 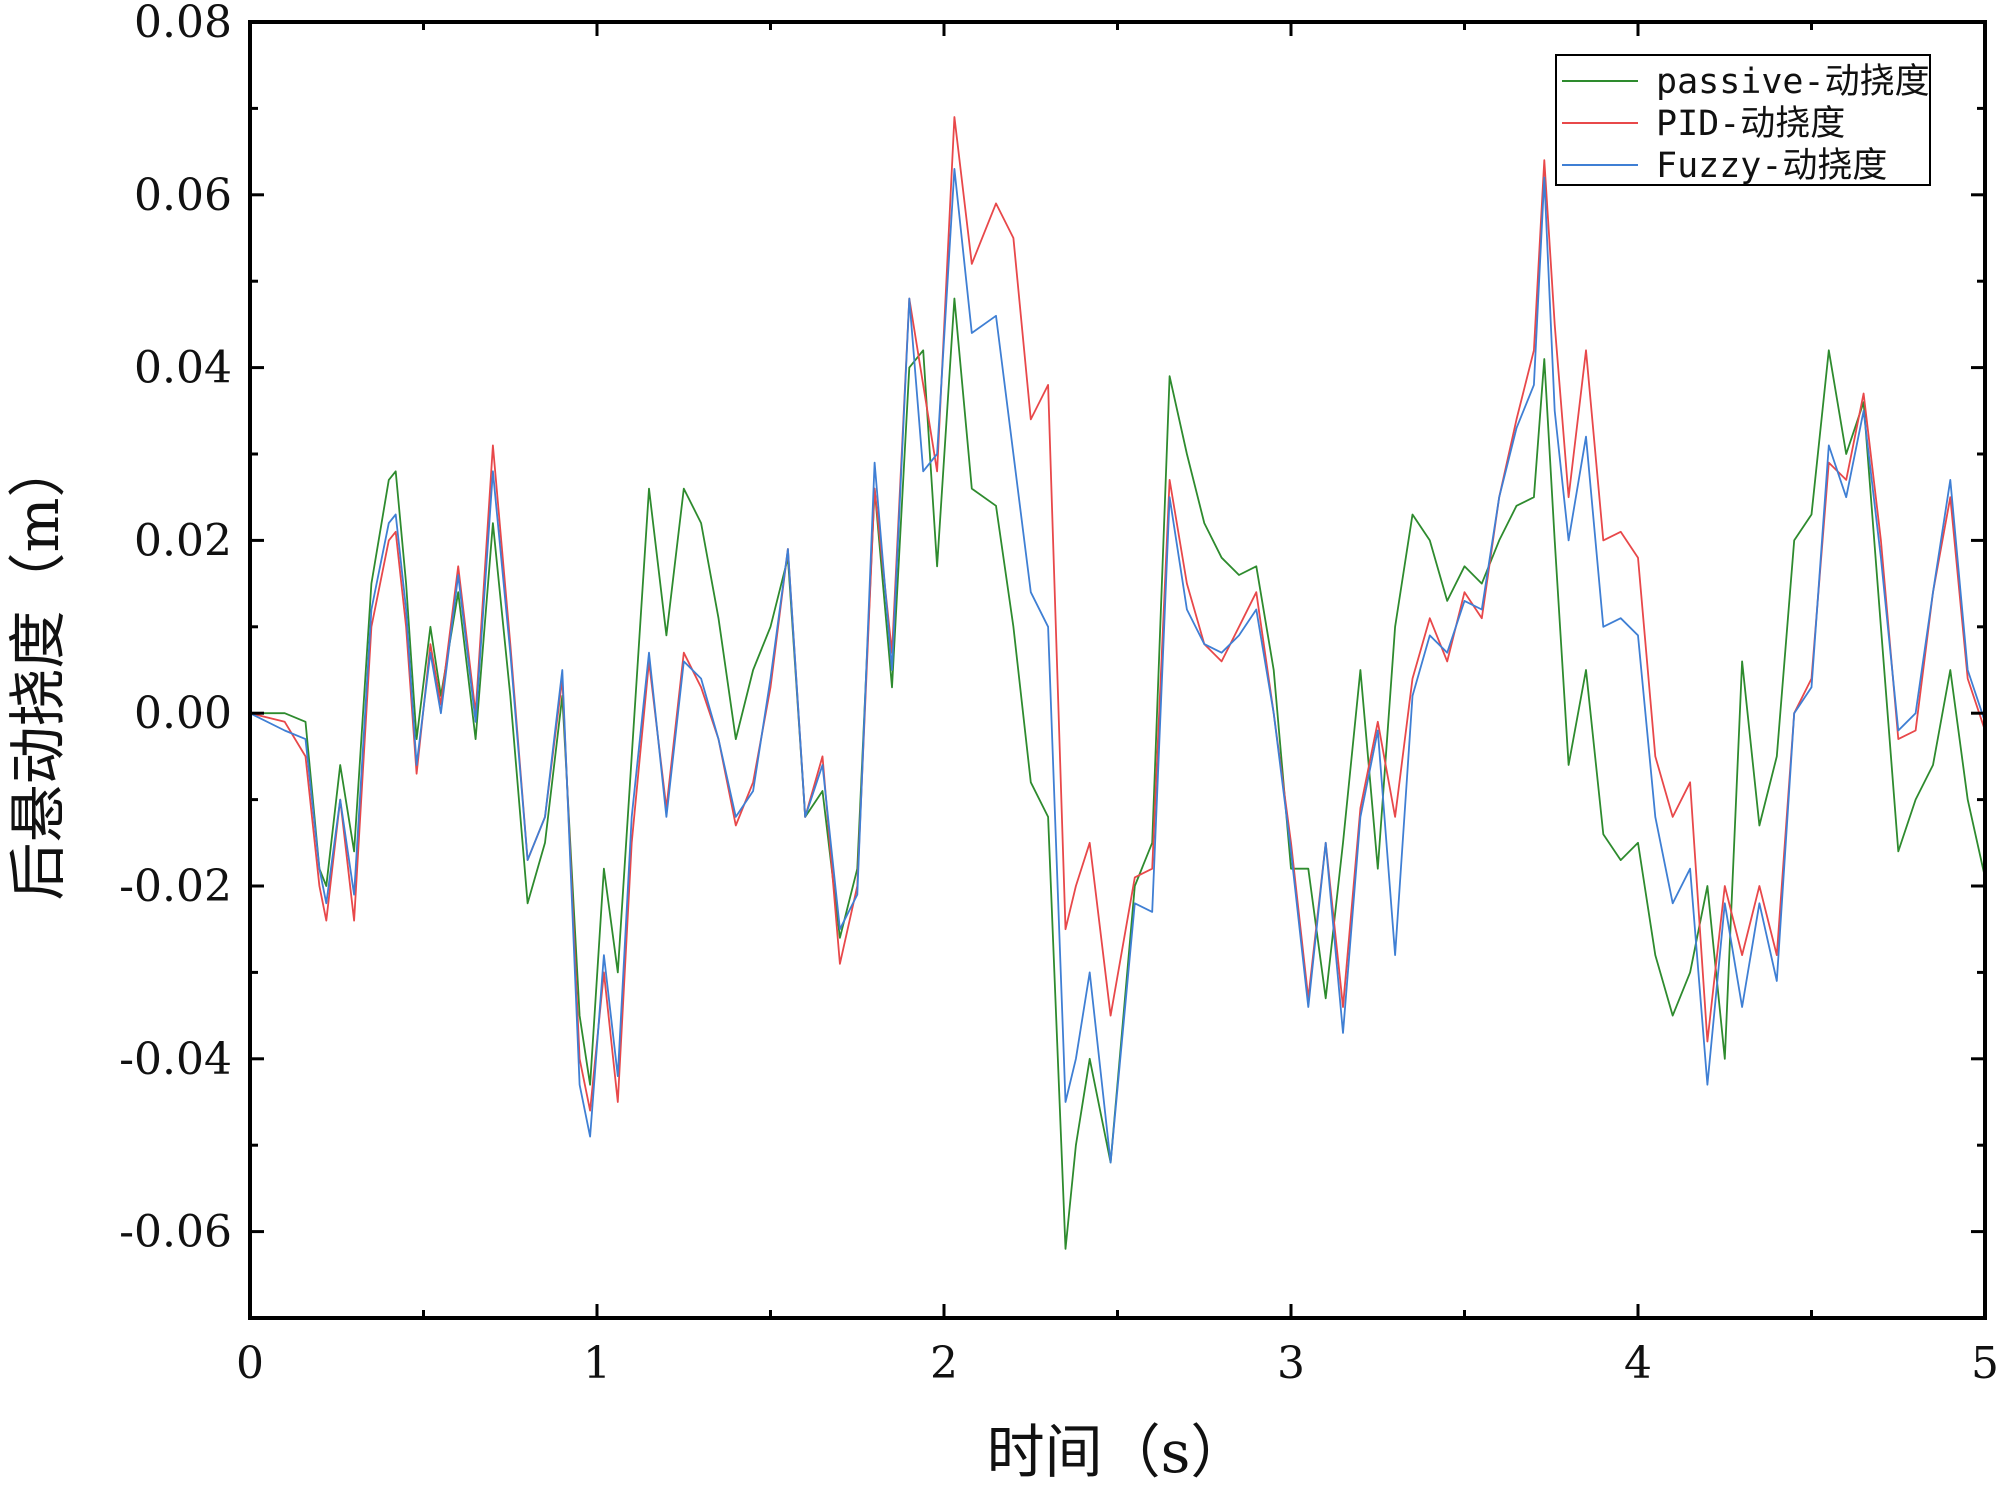 I want to click on x-tick-label: 2, so click(x=944, y=1363).